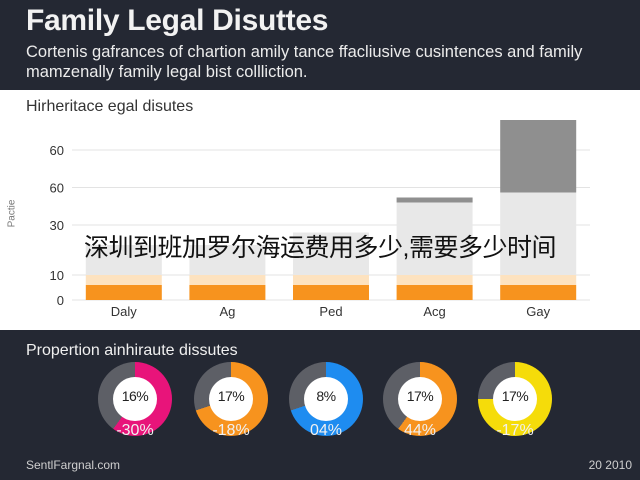  What do you see at coordinates (610, 465) in the screenshot?
I see `footer-date: 20 2010` at bounding box center [610, 465].